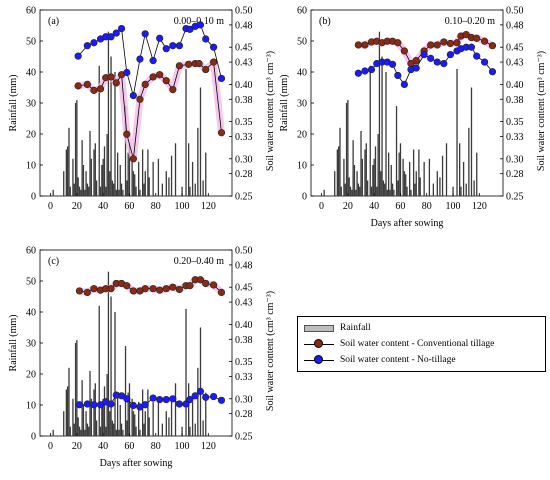 The image size is (550, 480). I want to click on panel-a-depth-label: 0.00–0.10 m, so click(199, 21).